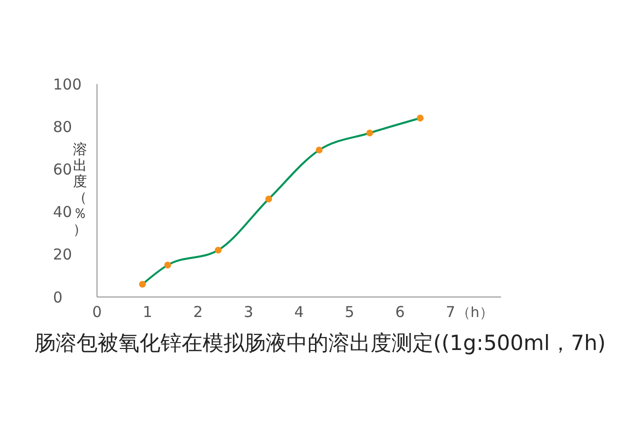  I want to click on y-tick-label: 100, so click(67, 84).